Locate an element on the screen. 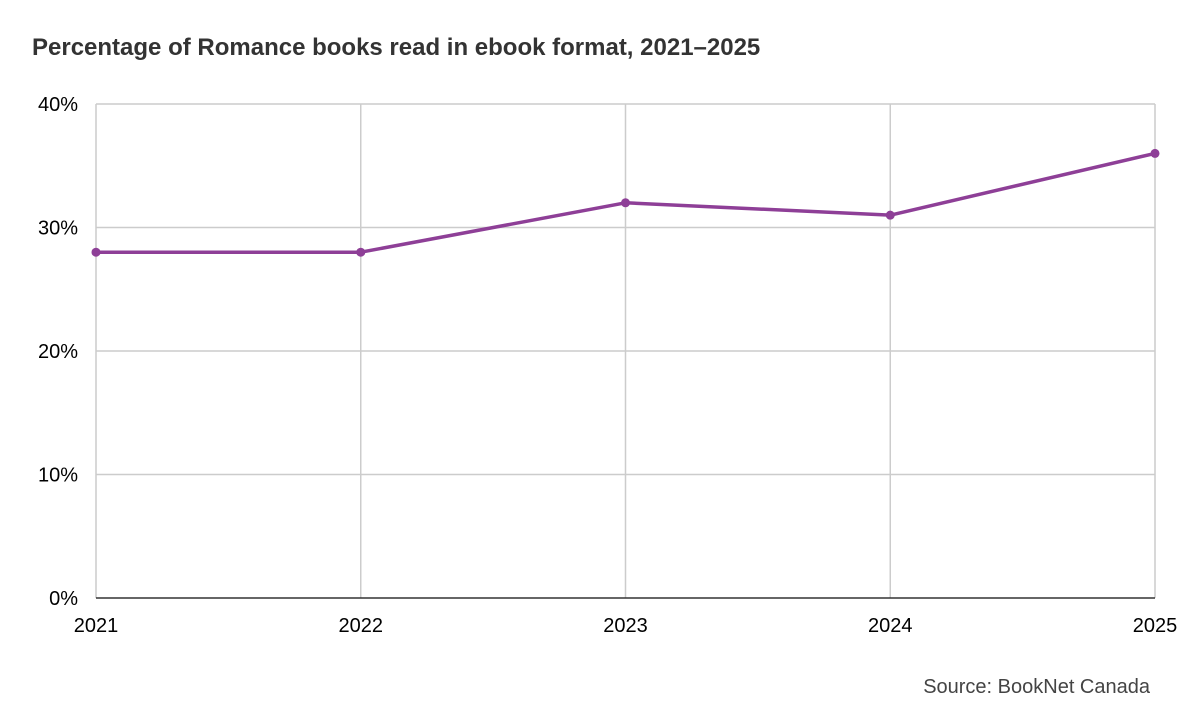 This screenshot has width=1182, height=727. x-tick-label: 2024 is located at coordinates (890, 626).